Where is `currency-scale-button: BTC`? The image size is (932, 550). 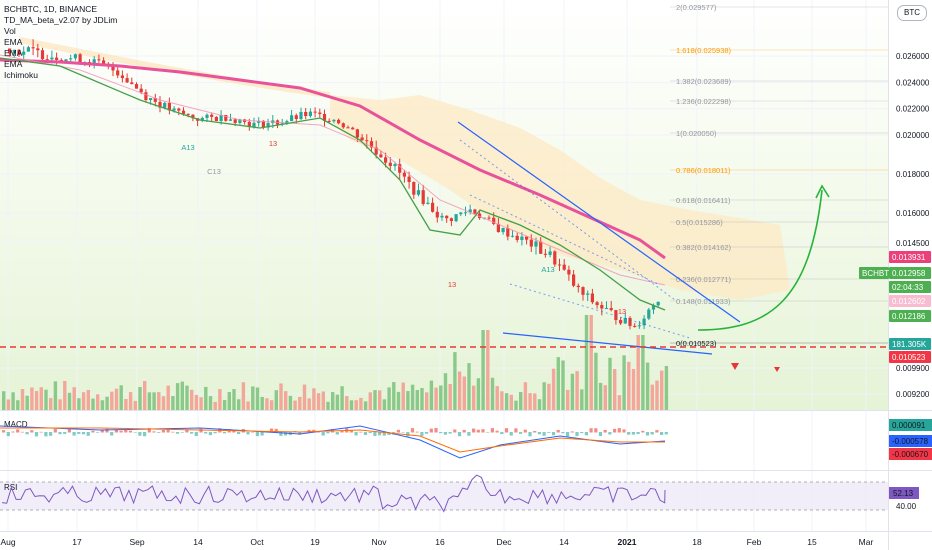 currency-scale-button: BTC is located at coordinates (912, 13).